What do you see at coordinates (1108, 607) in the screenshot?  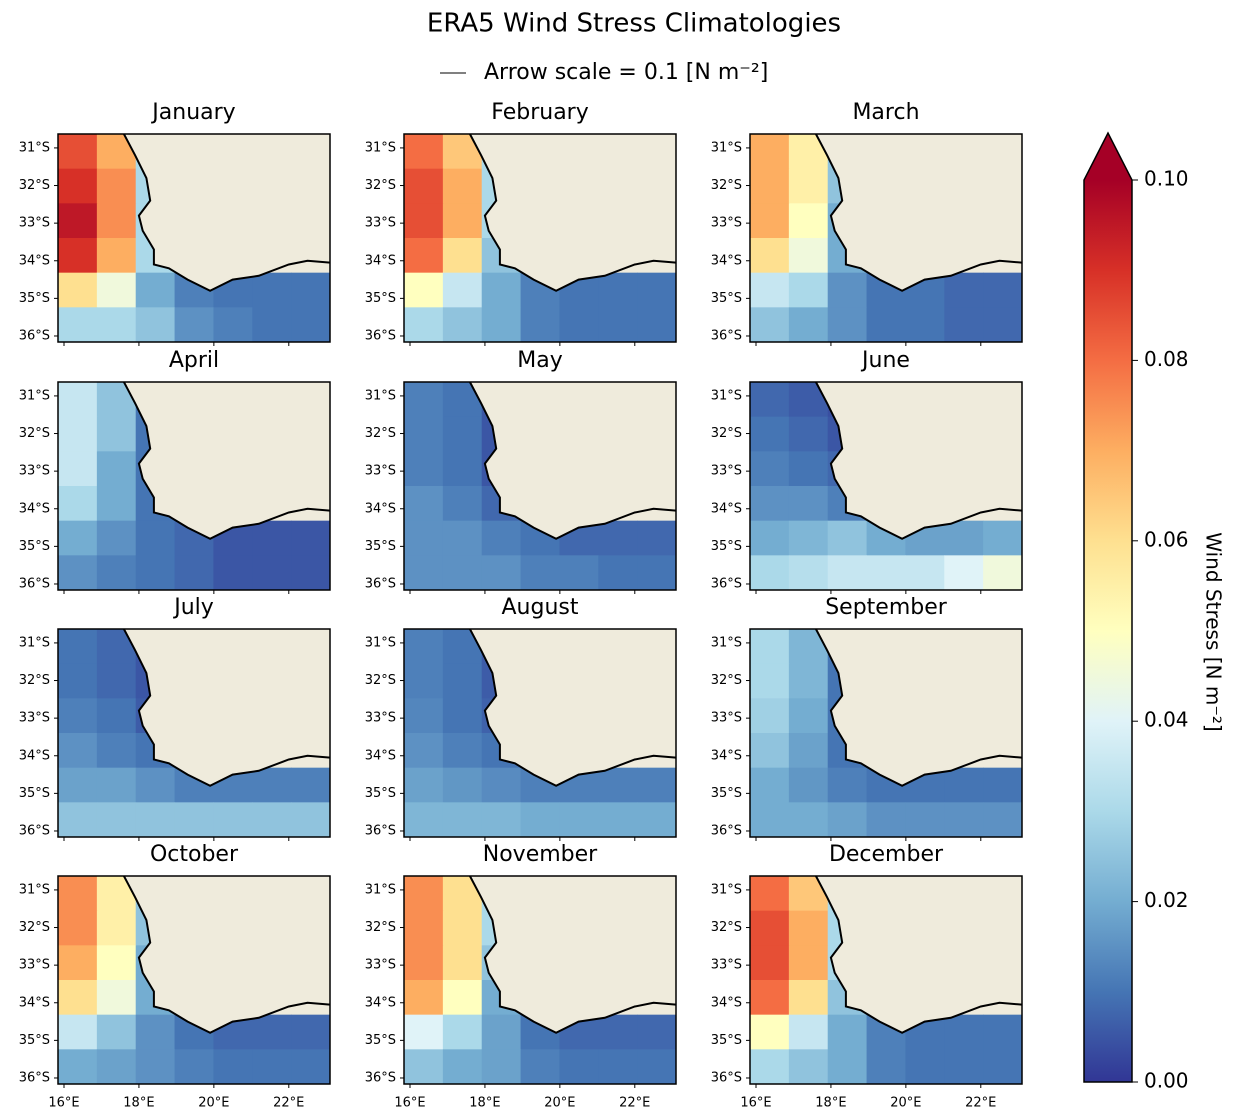 I see `colorbar-frame` at bounding box center [1108, 607].